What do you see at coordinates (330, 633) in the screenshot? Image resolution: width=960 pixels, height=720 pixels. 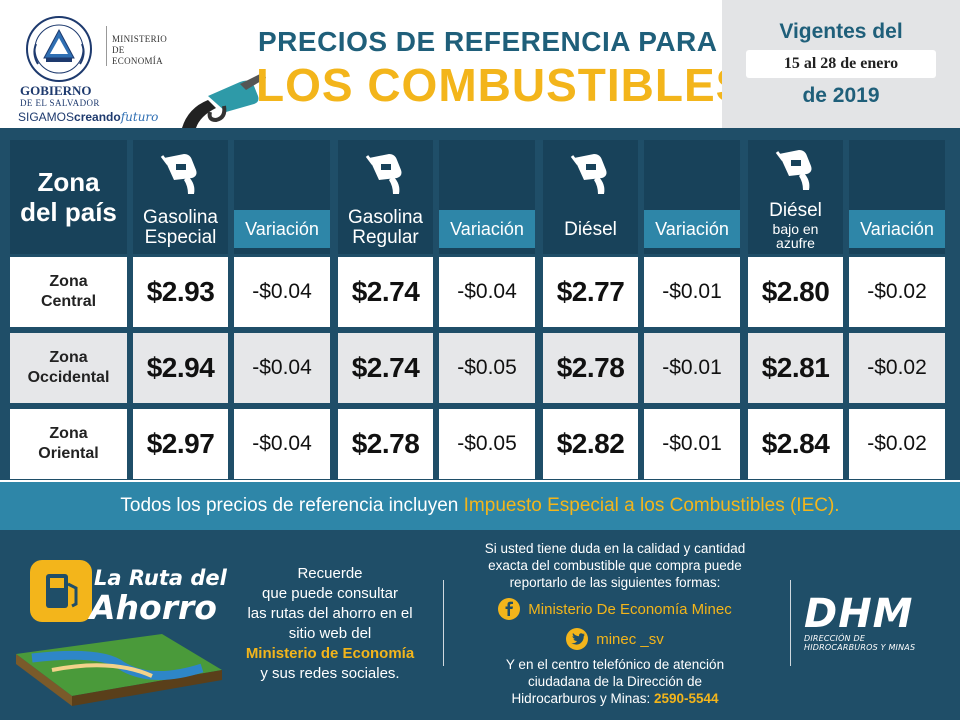 I see `reminder-line: sitio web del` at bounding box center [330, 633].